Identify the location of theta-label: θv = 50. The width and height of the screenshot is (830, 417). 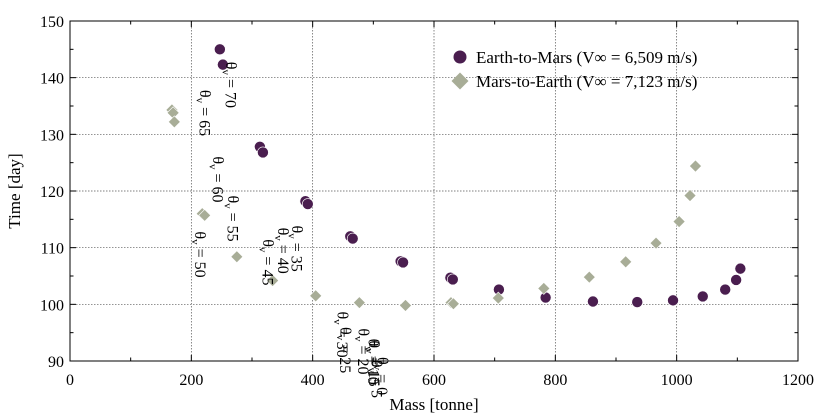
(198, 254).